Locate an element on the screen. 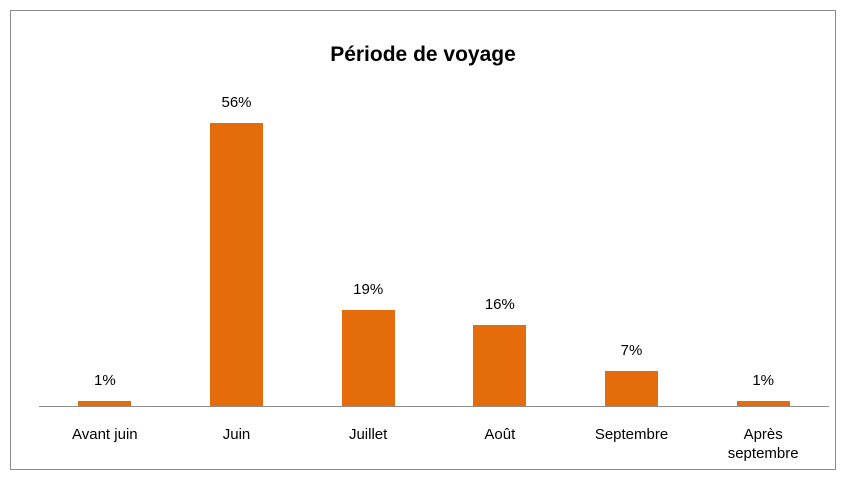 The width and height of the screenshot is (848, 483). x-tick-label: Après septembre is located at coordinates (763, 444).